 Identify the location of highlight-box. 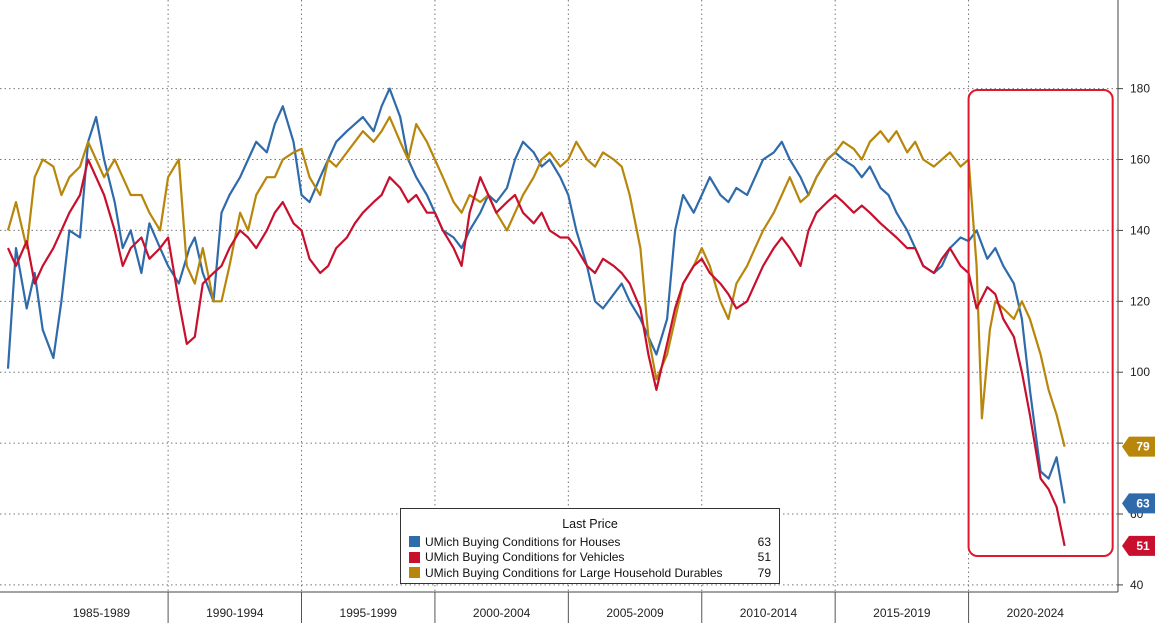
(1040, 323).